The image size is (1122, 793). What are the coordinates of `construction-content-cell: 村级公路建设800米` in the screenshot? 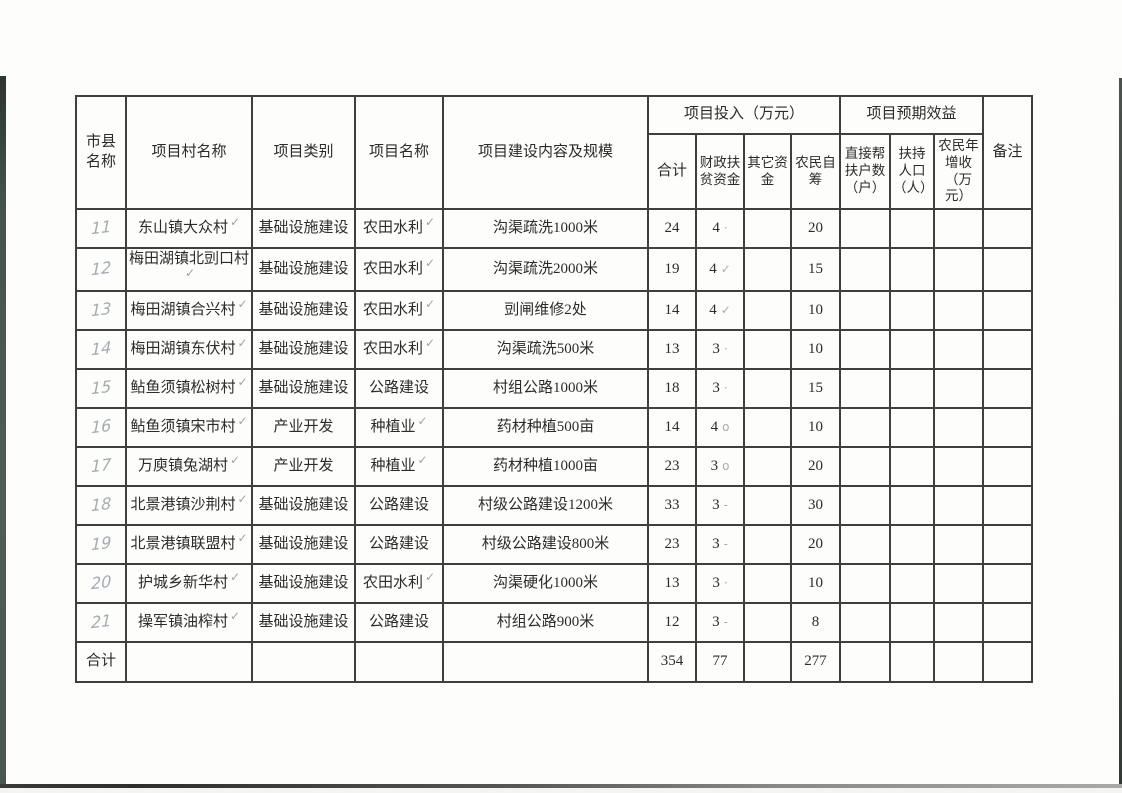 It's located at (545, 544).